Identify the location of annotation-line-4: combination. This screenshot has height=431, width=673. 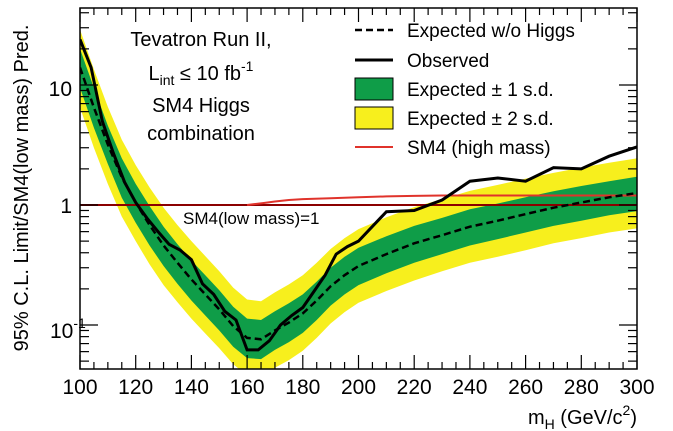
(201, 134).